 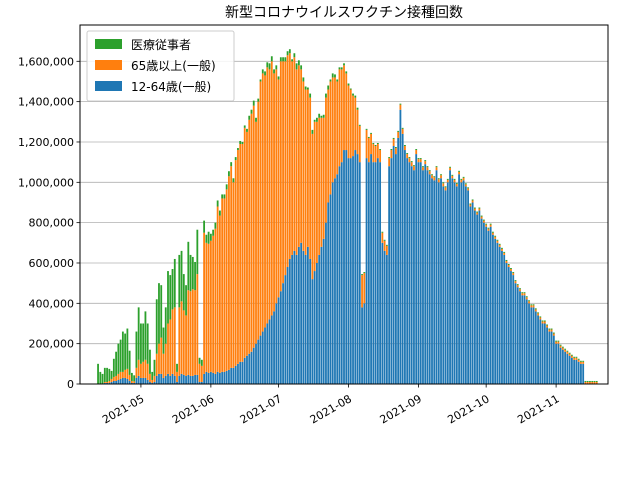 I want to click on legend: 医療従事者 65歳以上(一般) 12-64歳(一般), so click(x=160, y=66).